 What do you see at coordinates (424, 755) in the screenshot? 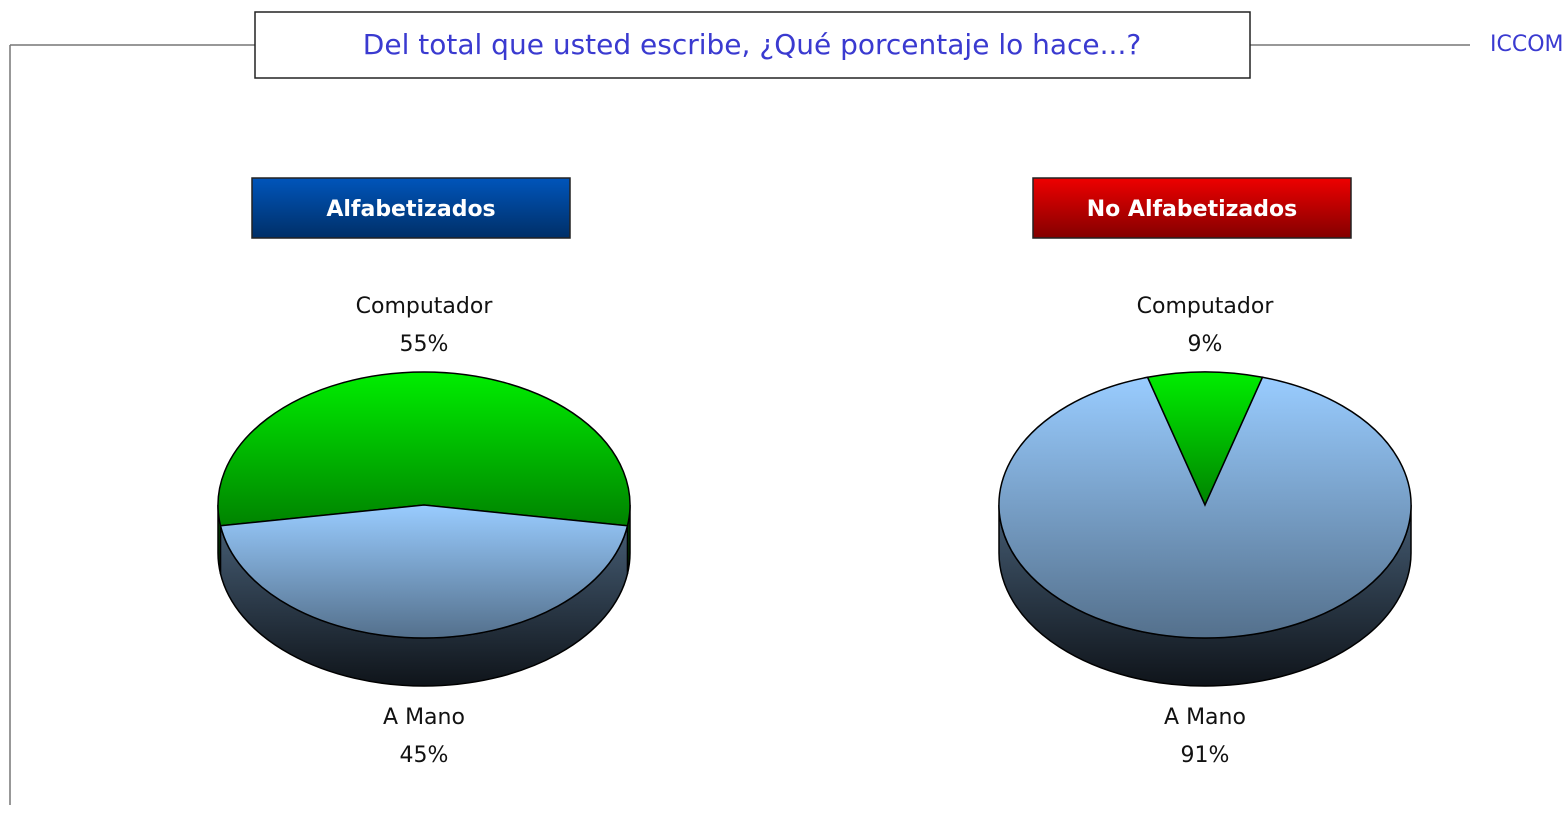
I see `slice-value: 45%` at bounding box center [424, 755].